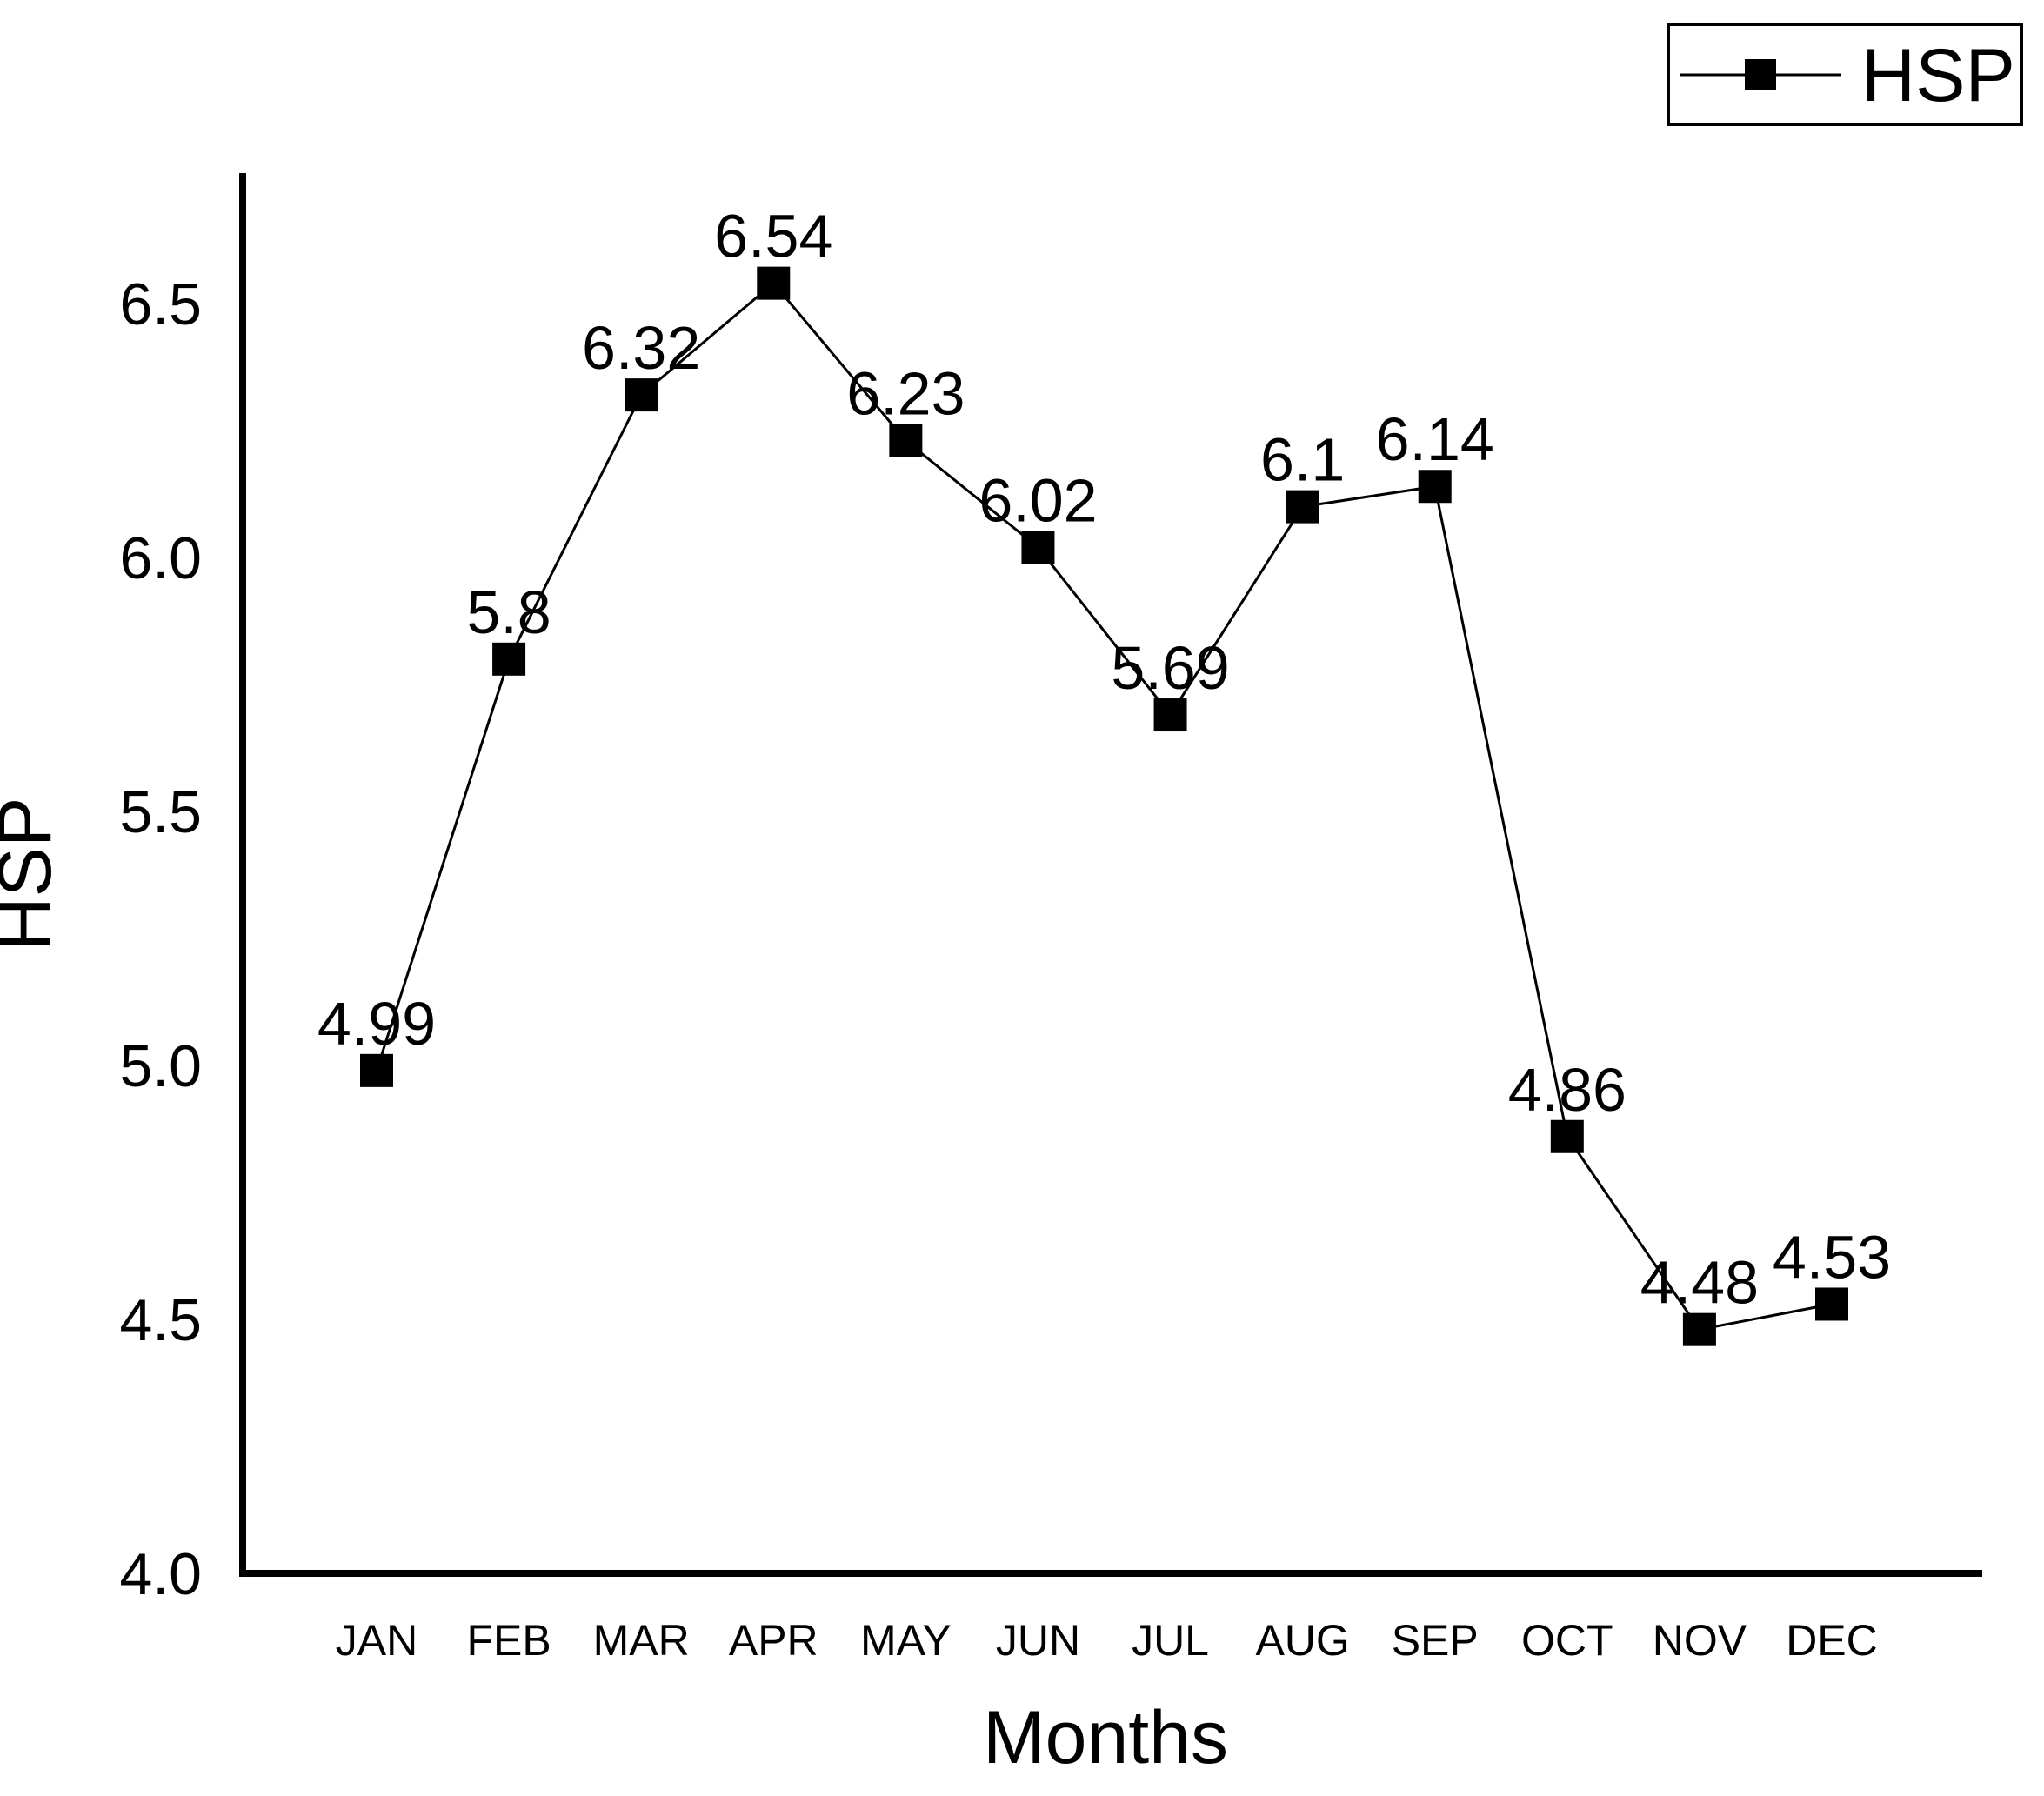 The height and width of the screenshot is (1796, 2044). I want to click on x-tick-label: SEP, so click(1435, 1640).